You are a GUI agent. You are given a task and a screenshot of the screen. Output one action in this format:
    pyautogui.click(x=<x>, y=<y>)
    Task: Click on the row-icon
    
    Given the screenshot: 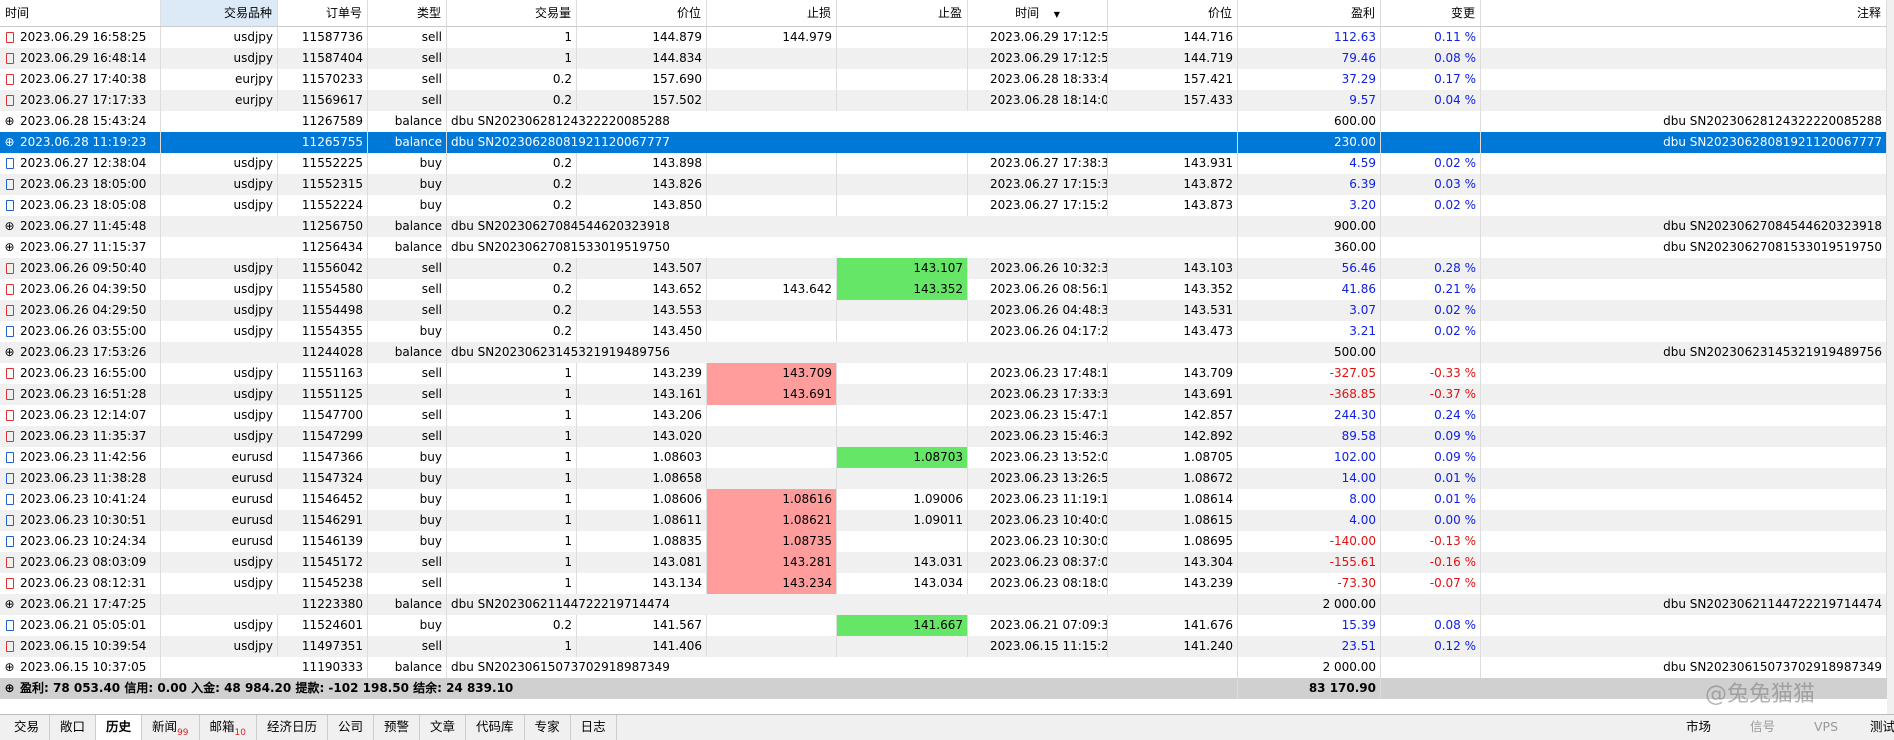 What is the action you would take?
    pyautogui.click(x=10, y=415)
    